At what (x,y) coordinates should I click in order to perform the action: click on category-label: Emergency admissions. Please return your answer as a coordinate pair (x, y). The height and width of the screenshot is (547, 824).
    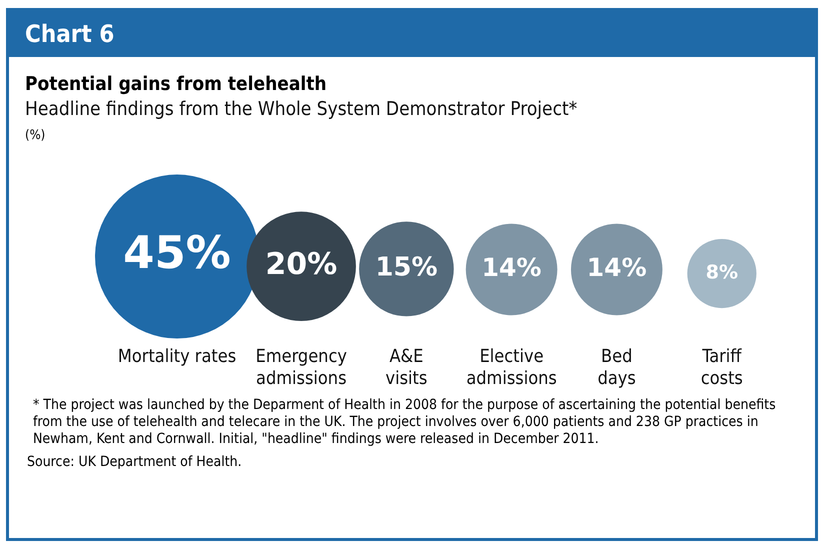
    Looking at the image, I should click on (302, 368).